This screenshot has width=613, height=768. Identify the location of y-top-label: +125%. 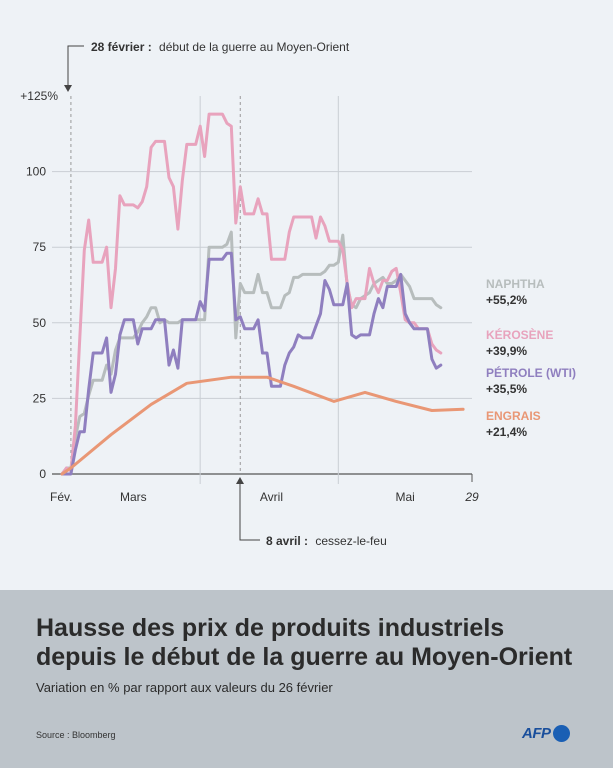
(39, 96).